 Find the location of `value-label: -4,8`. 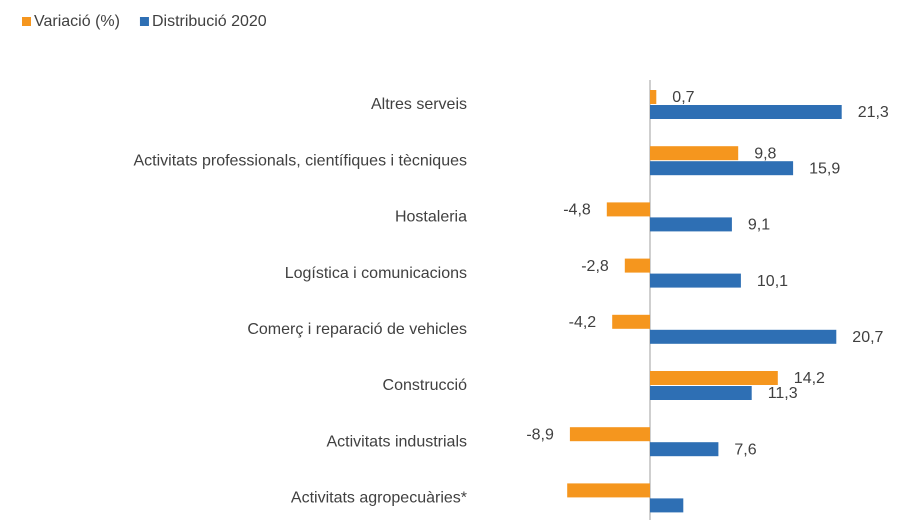

value-label: -4,8 is located at coordinates (577, 210).